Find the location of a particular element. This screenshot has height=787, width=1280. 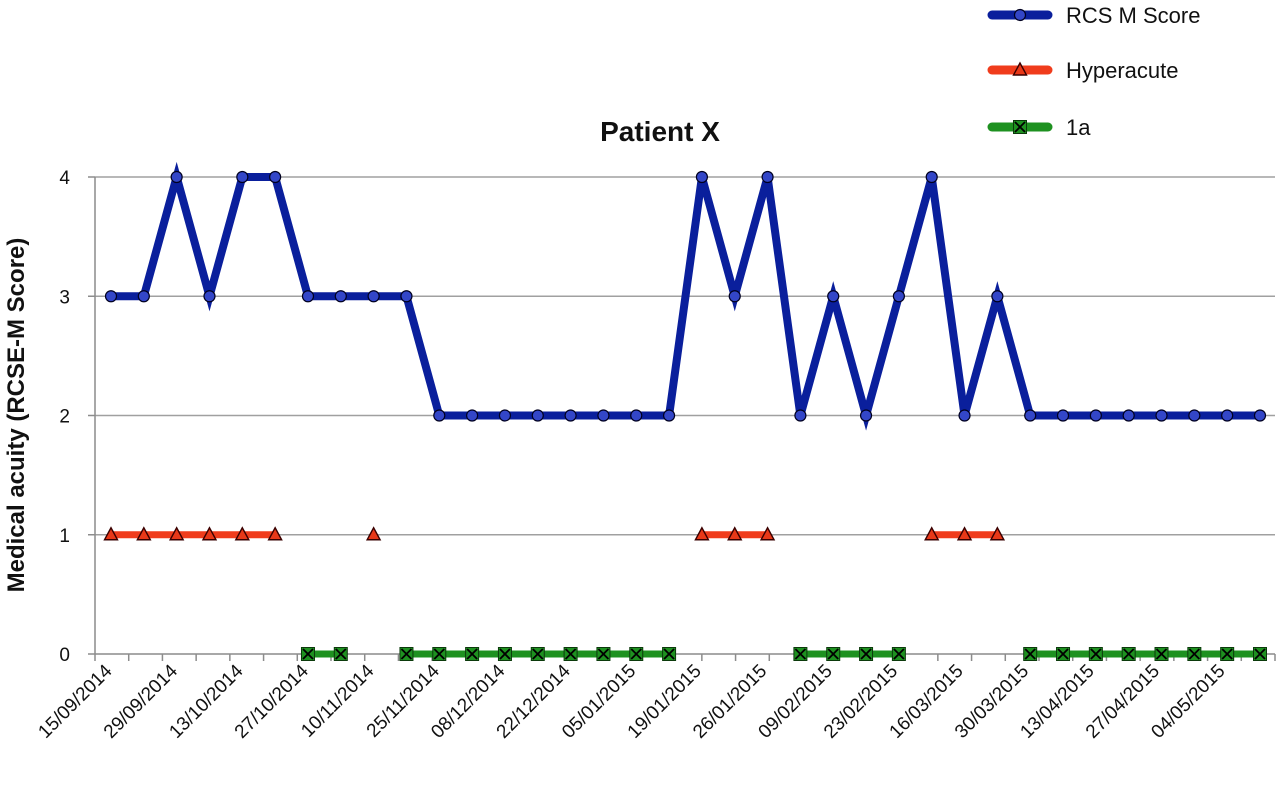

y-tick-label: 2 is located at coordinates (64, 417).